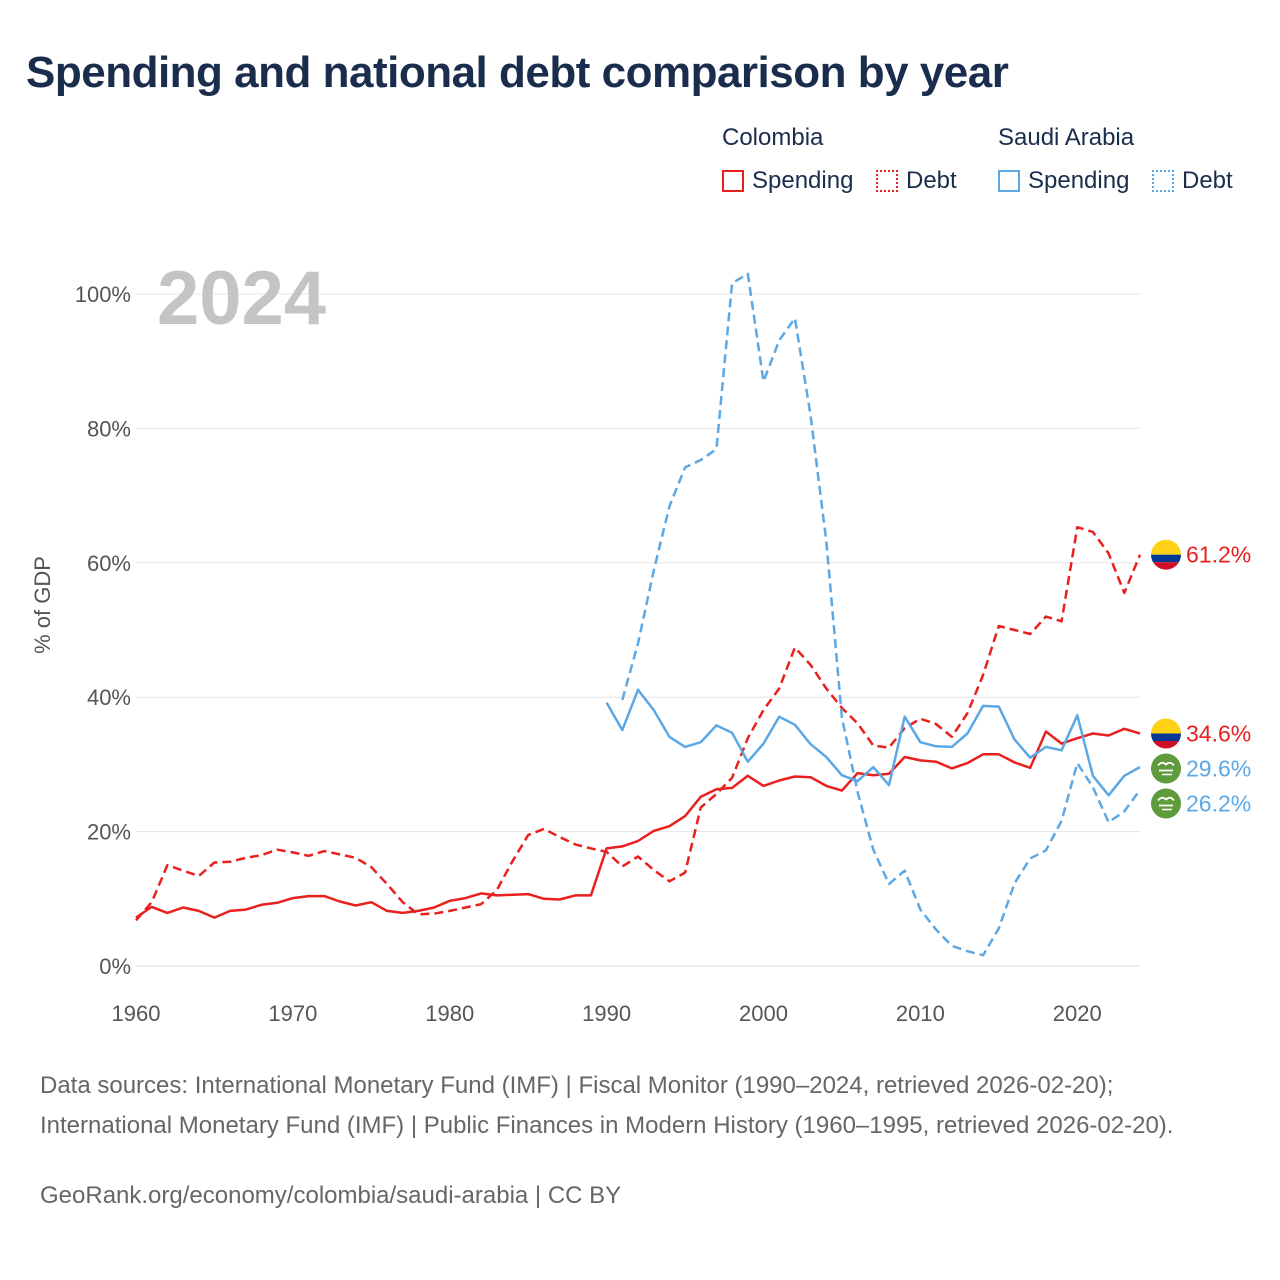  Describe the element at coordinates (638, 823) in the screenshot. I see `series-line-colombia-spending` at that location.